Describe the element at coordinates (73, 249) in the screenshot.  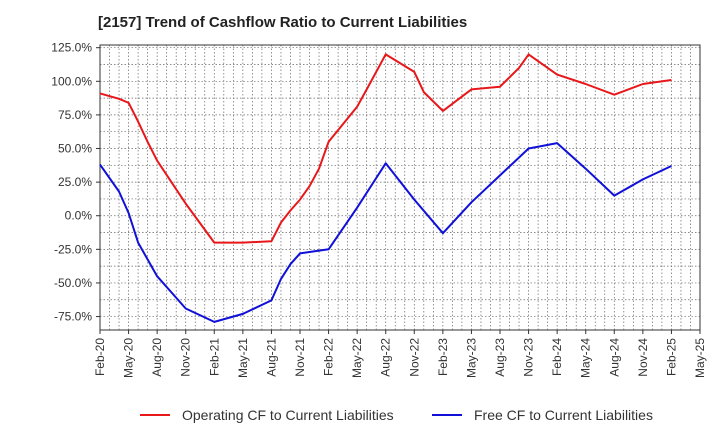
I see `y-tick-label: -25.0%` at that location.